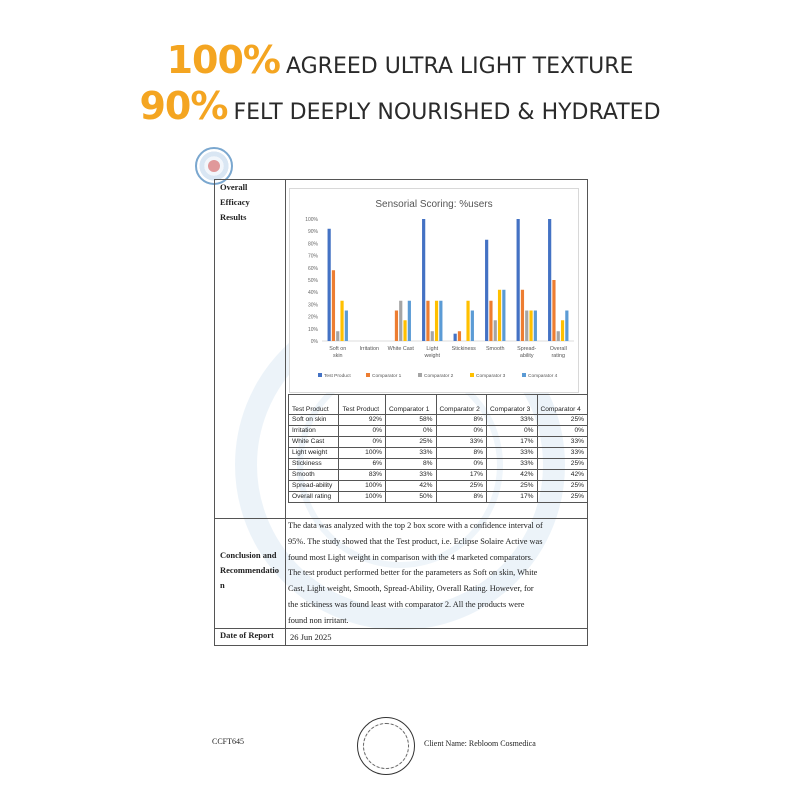 This screenshot has width=800, height=800. Describe the element at coordinates (401, 349) in the screenshot. I see `x-tick-label: White Cast` at that location.